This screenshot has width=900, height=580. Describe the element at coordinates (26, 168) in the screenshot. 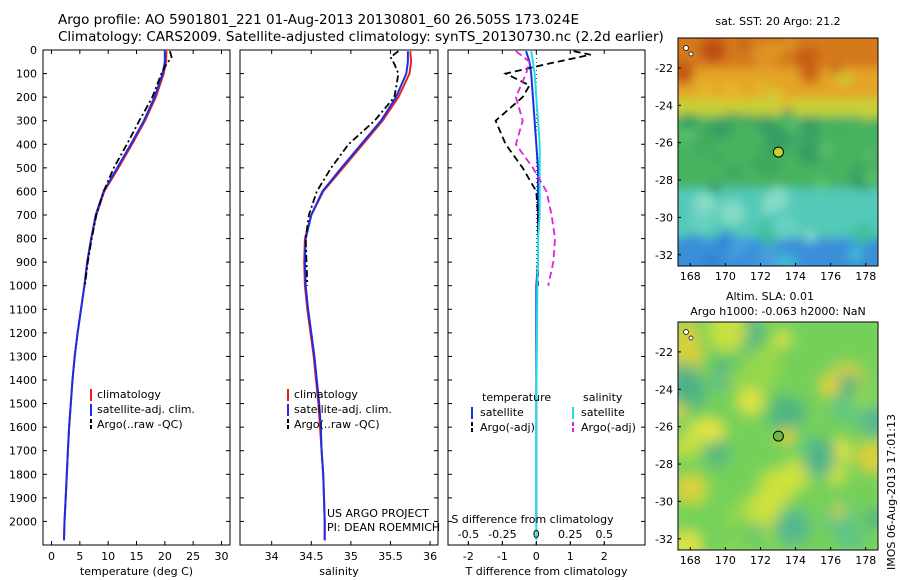

I see `y-tick-label: 500` at that location.